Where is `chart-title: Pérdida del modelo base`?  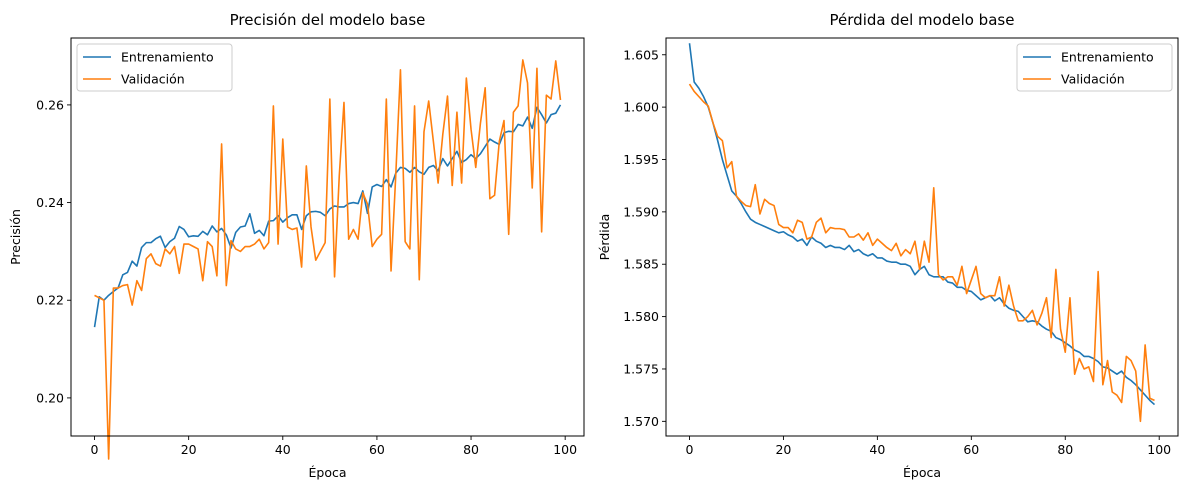
chart-title: Pérdida del modelo base is located at coordinates (922, 20).